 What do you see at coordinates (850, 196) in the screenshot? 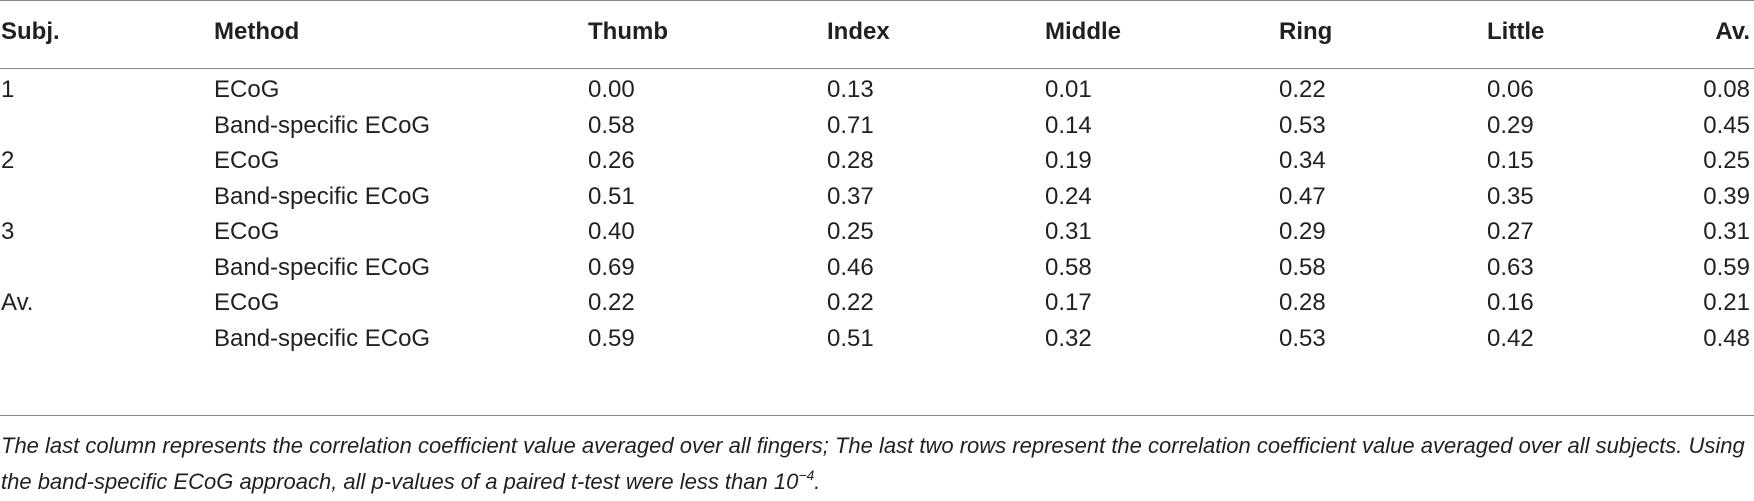
I see `cell-index: 0.37` at bounding box center [850, 196].